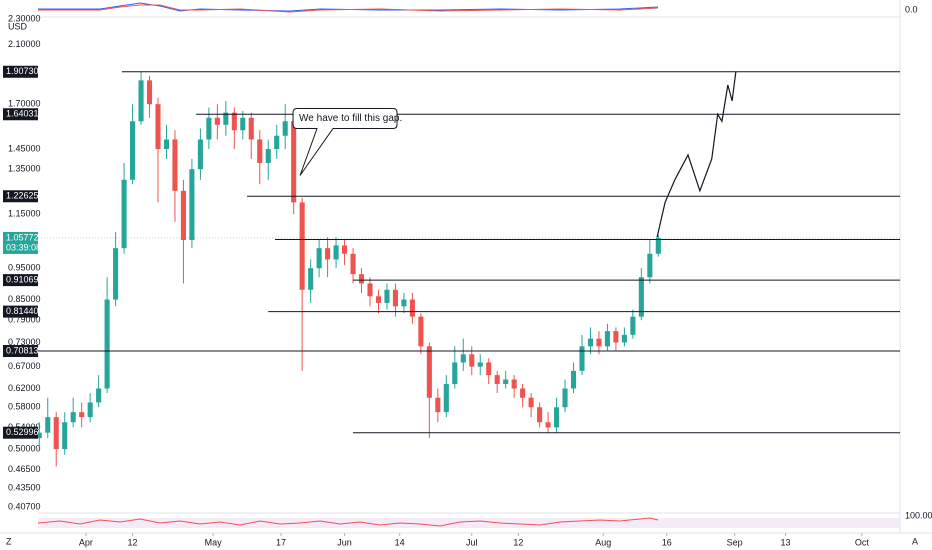  Describe the element at coordinates (24, 388) in the screenshot. I see `y-tick-label: 0.62000` at that location.